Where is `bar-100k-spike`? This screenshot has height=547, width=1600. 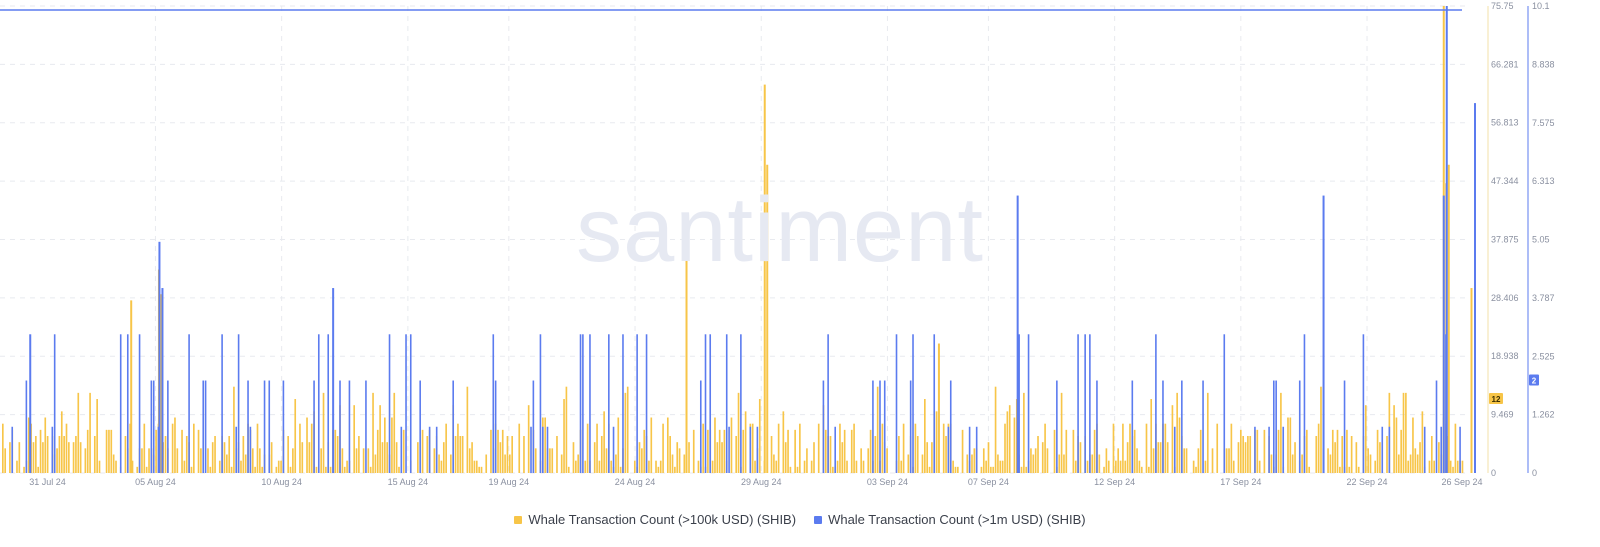
bar-100k-spike is located at coordinates (939, 408).